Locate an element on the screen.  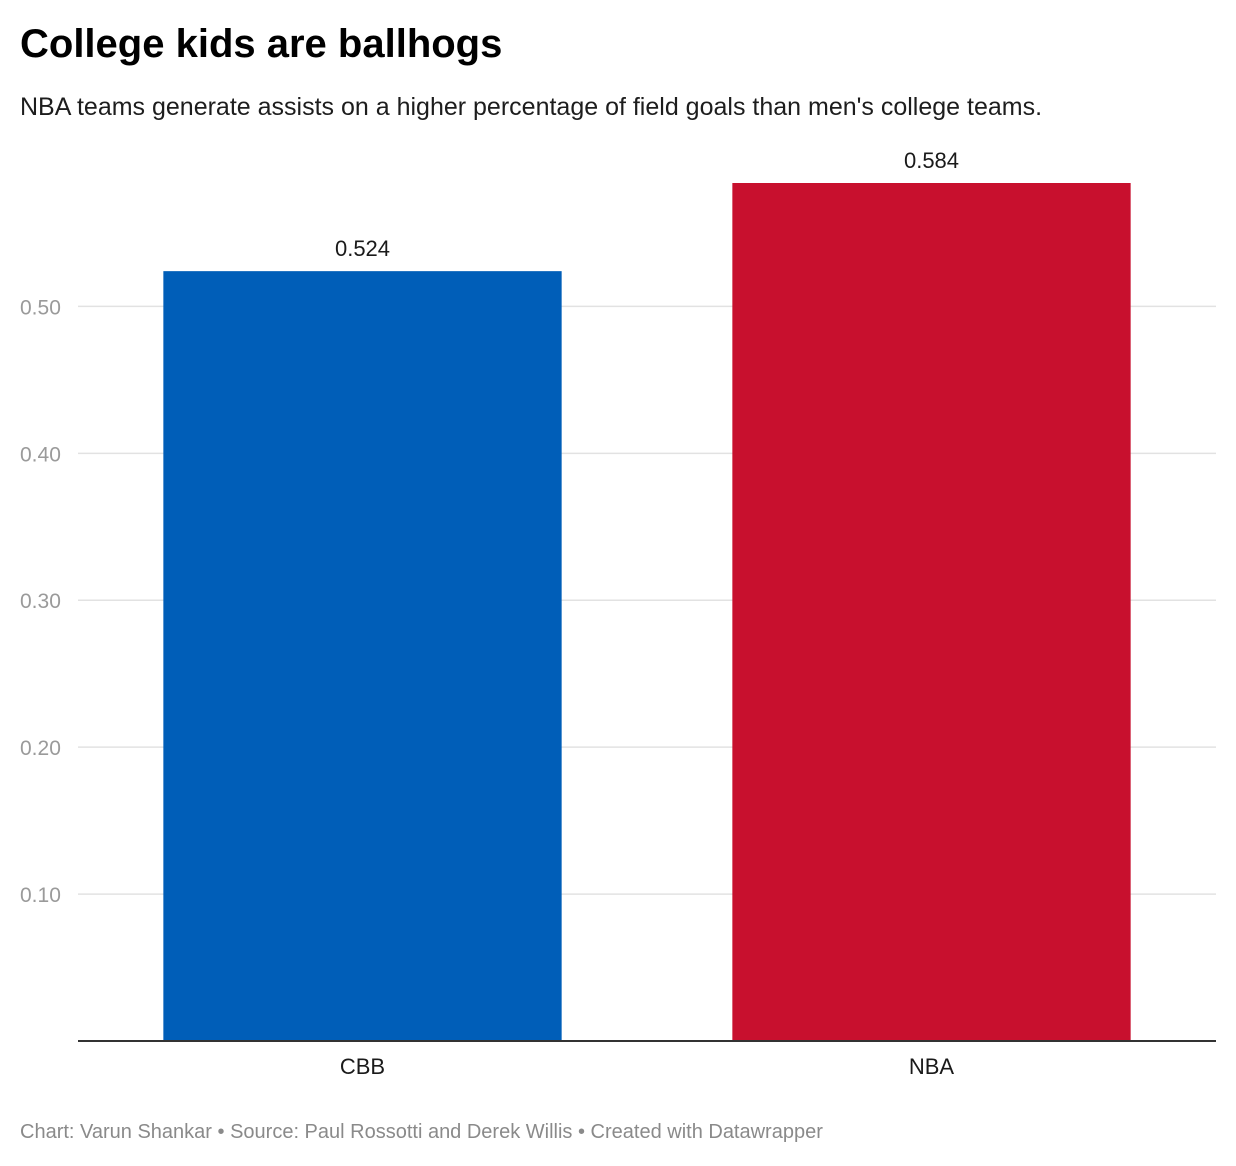
y-tick-label: 0.10 is located at coordinates (40, 895).